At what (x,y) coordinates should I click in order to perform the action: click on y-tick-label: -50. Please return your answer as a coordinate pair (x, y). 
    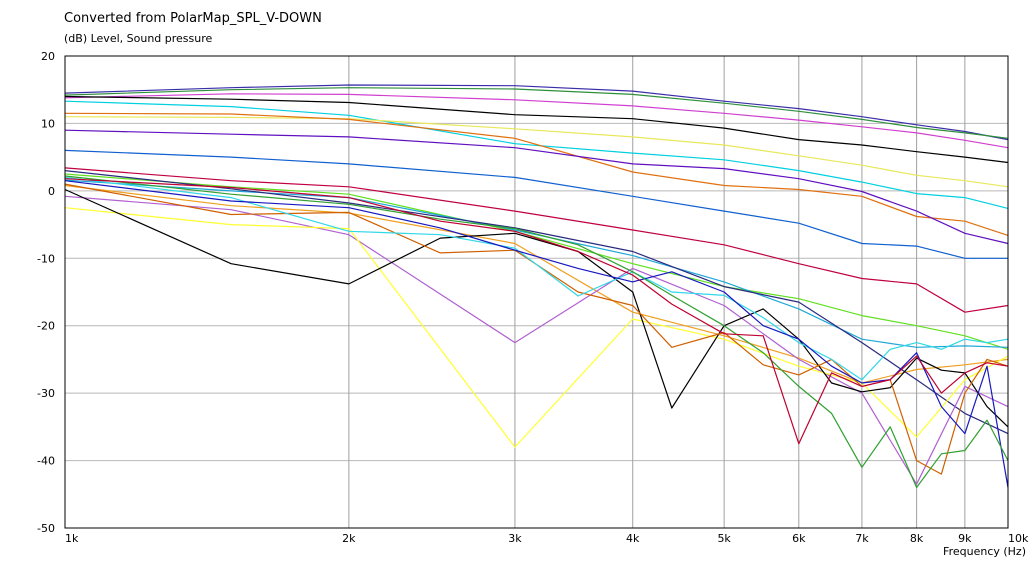
    Looking at the image, I should click on (46, 528).